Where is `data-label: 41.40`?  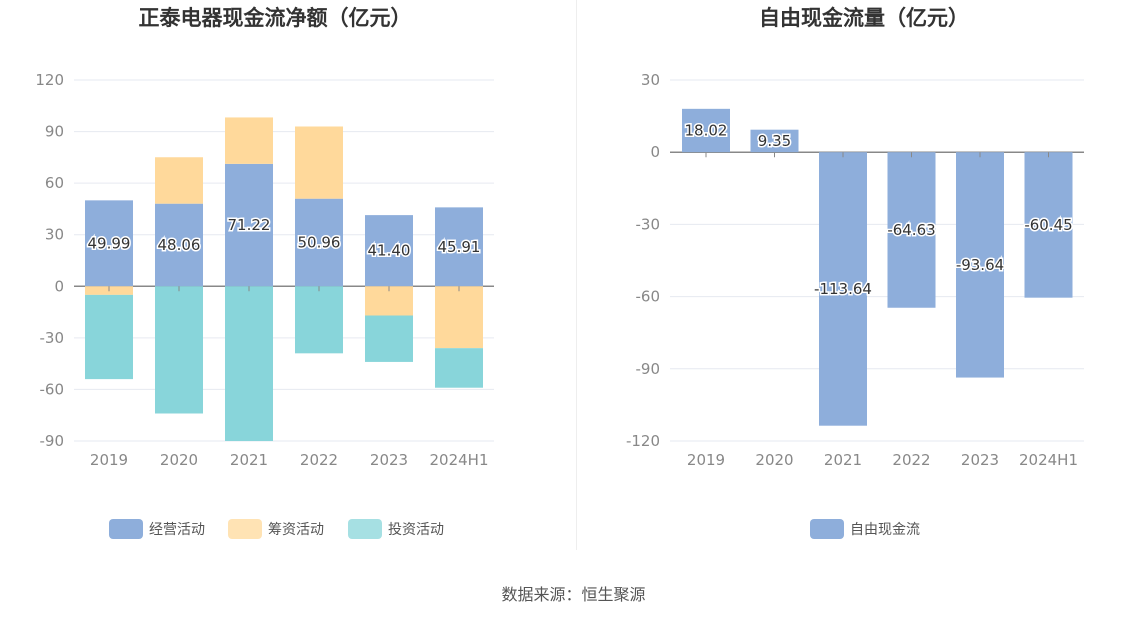
data-label: 41.40 is located at coordinates (389, 251).